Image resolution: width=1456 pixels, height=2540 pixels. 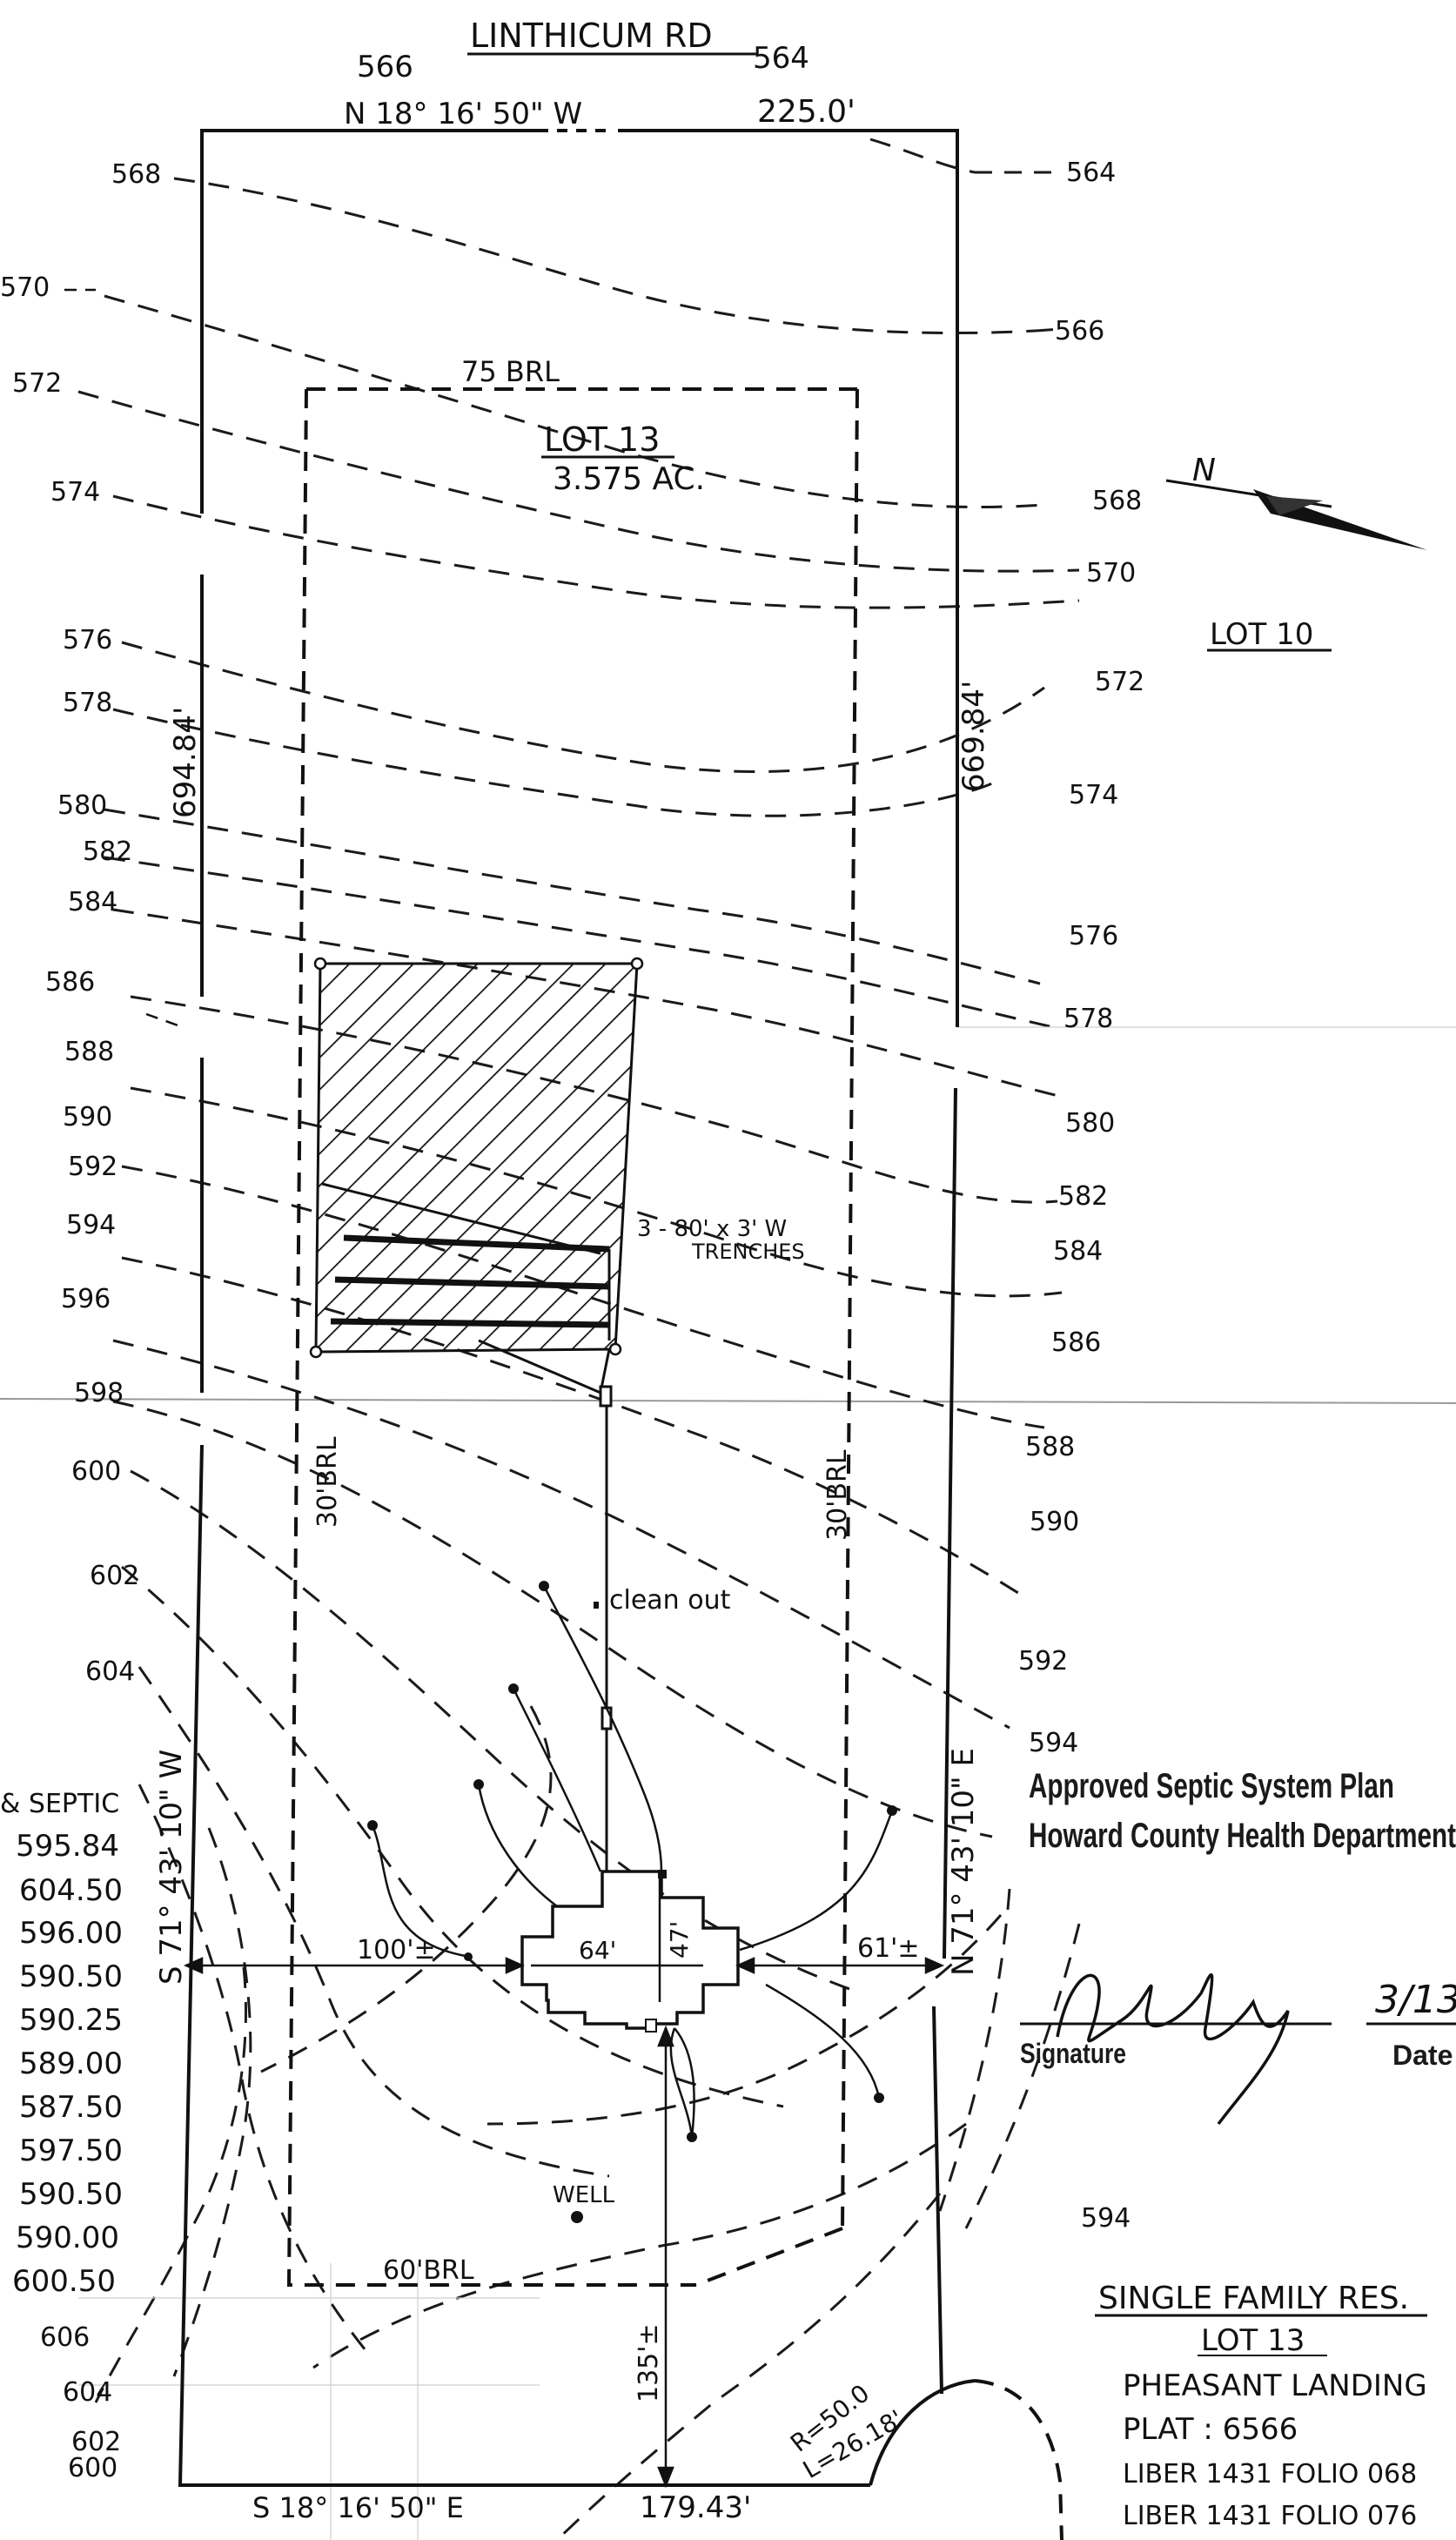 What do you see at coordinates (602, 439) in the screenshot?
I see `lot-name: LOT 13` at bounding box center [602, 439].